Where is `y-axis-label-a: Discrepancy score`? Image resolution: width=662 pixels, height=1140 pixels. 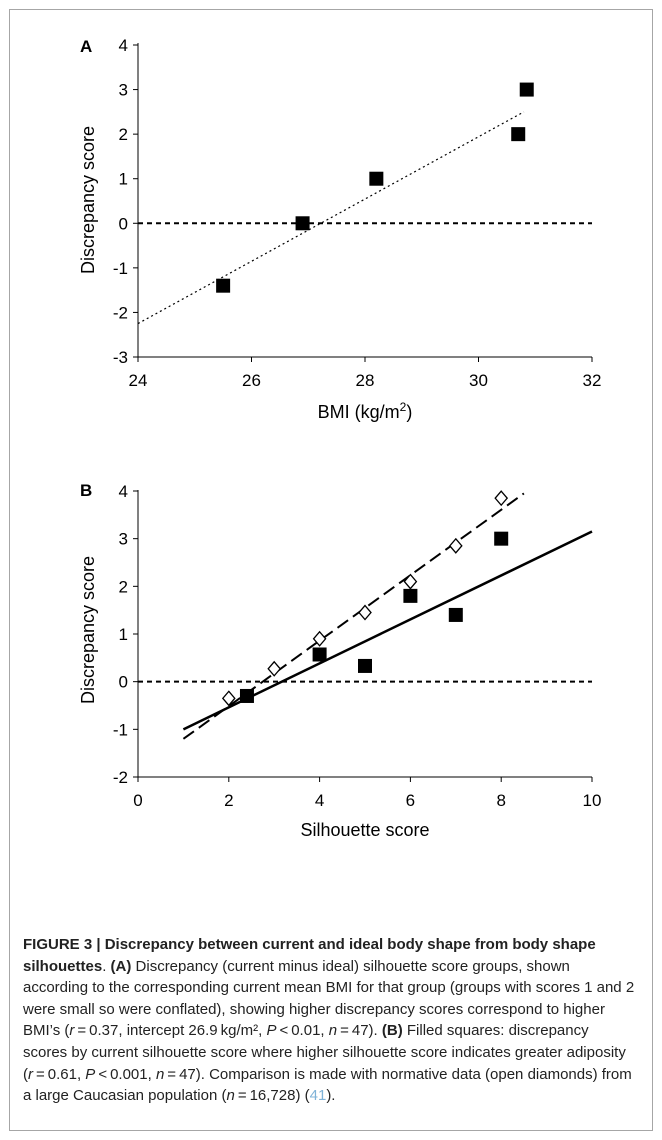 y-axis-label-a: Discrepancy score is located at coordinates (88, 200).